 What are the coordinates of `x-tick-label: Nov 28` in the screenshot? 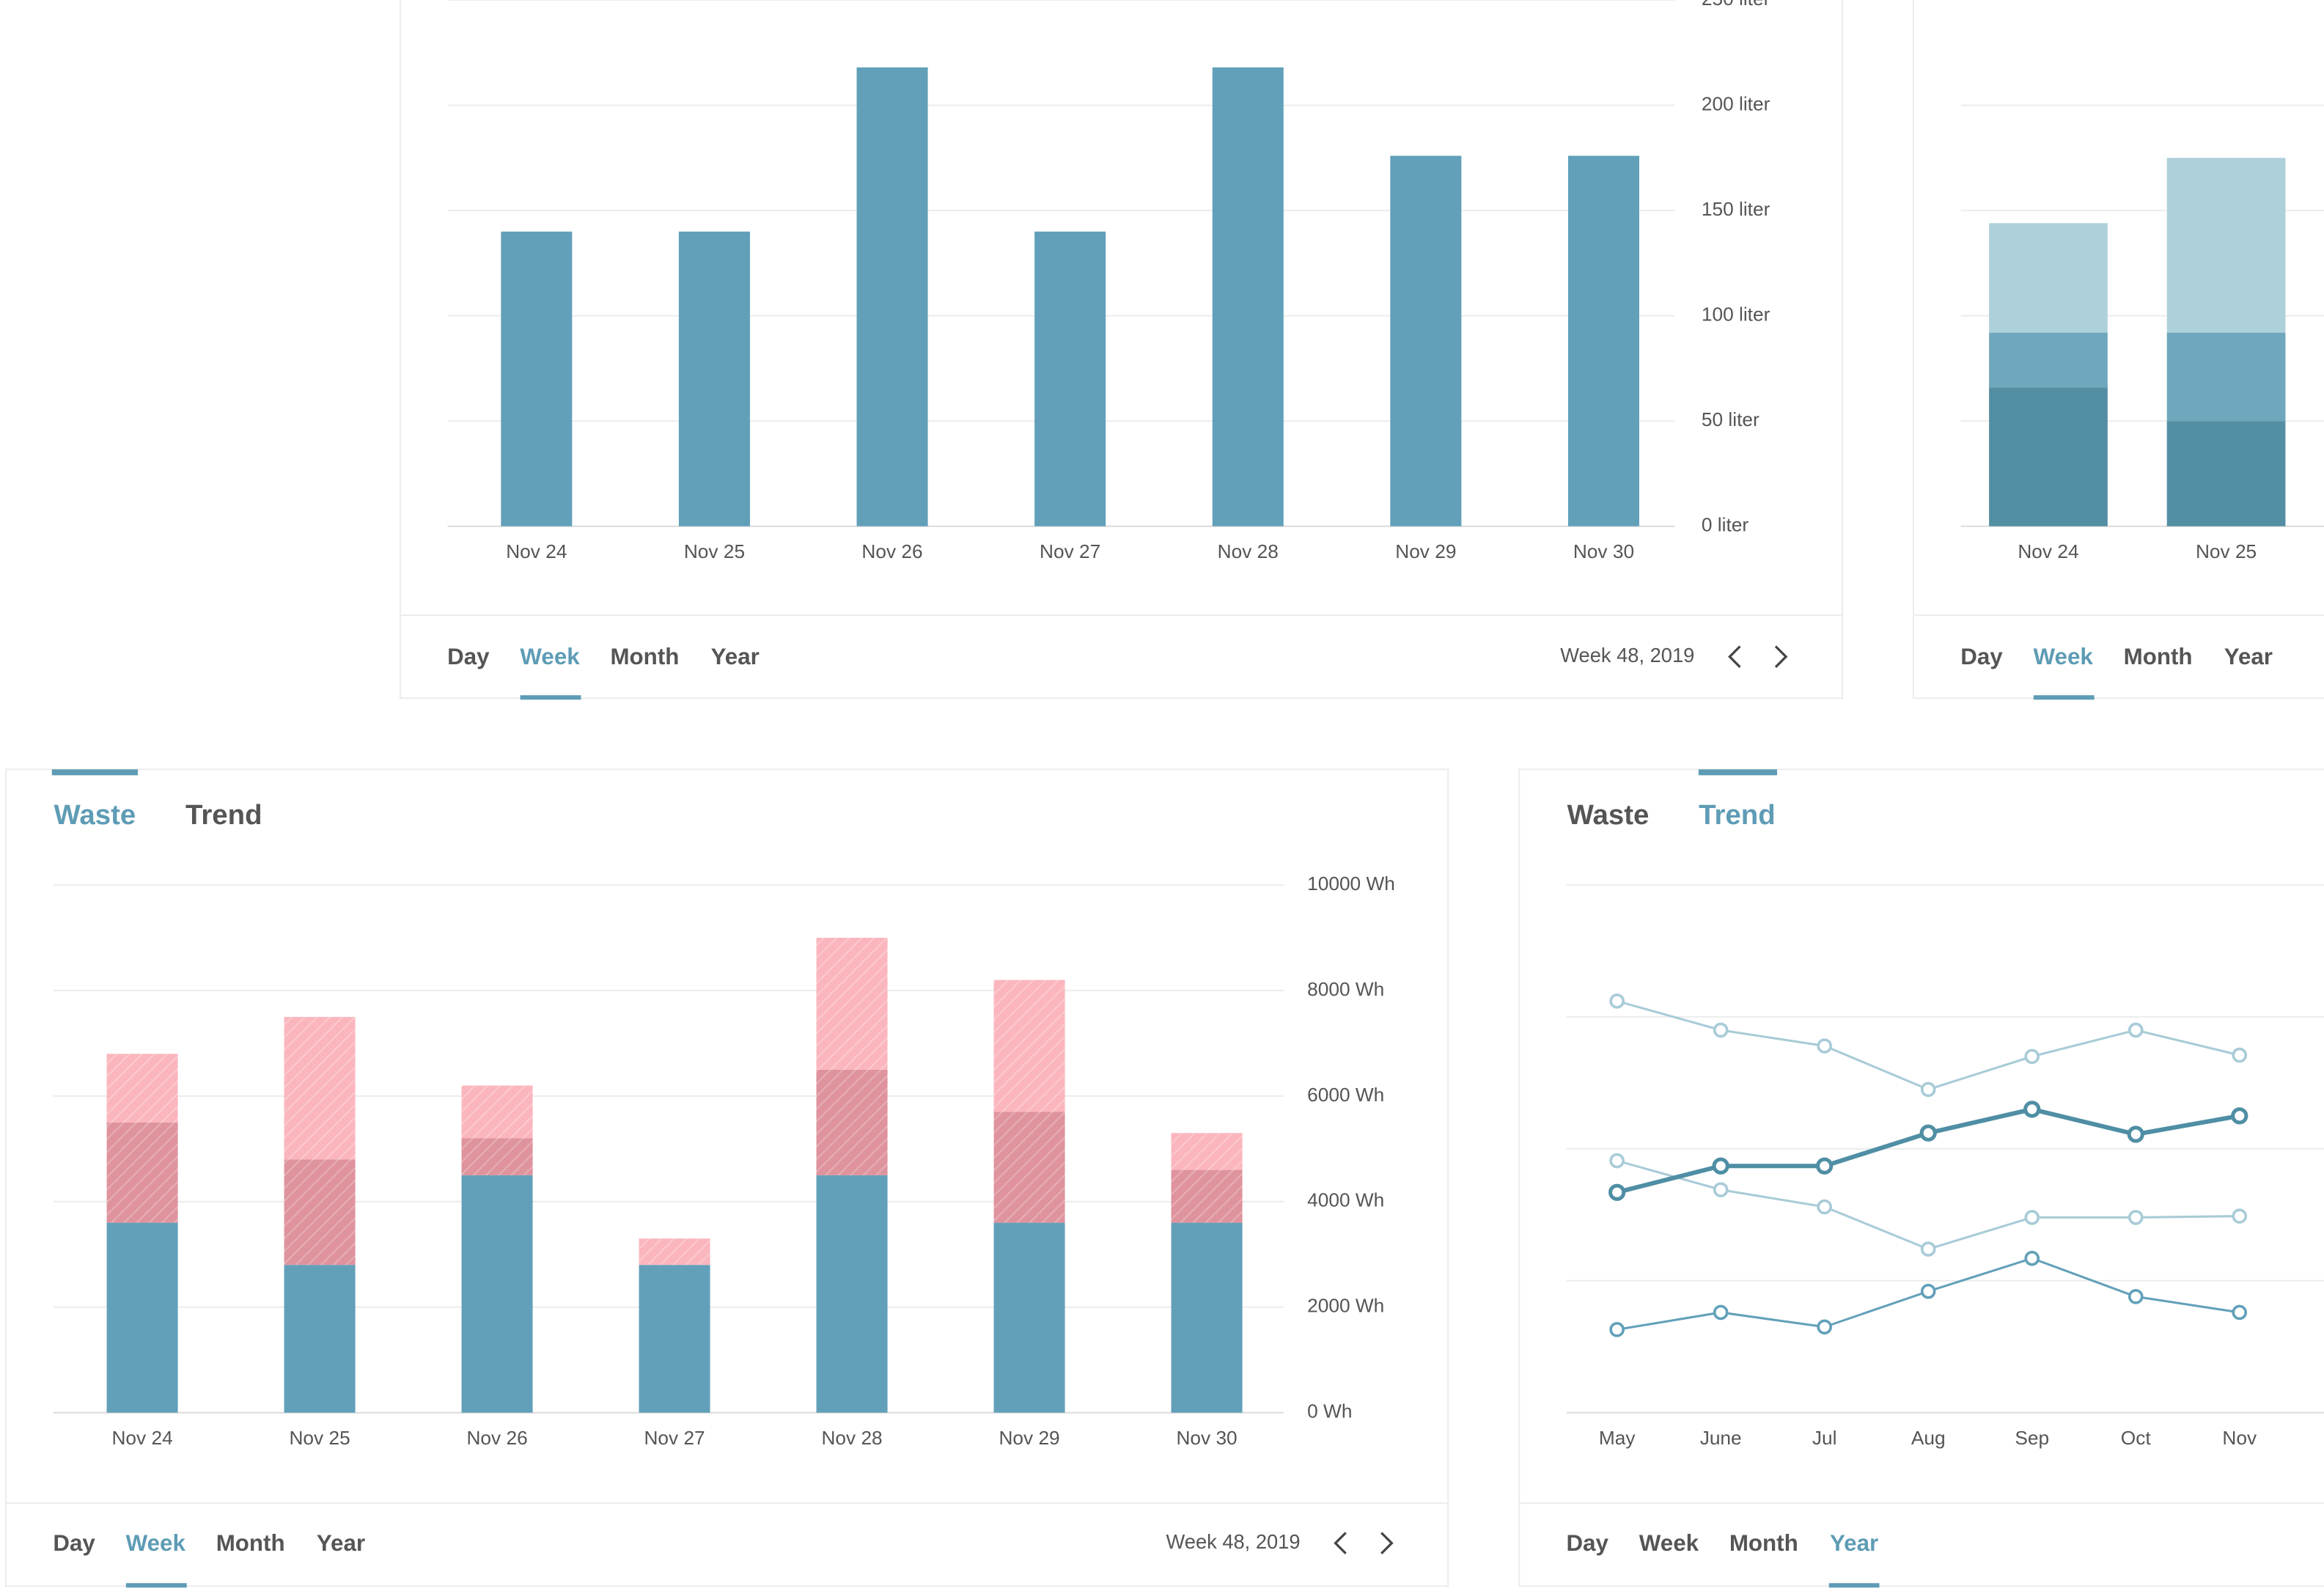 It's located at (851, 1438).